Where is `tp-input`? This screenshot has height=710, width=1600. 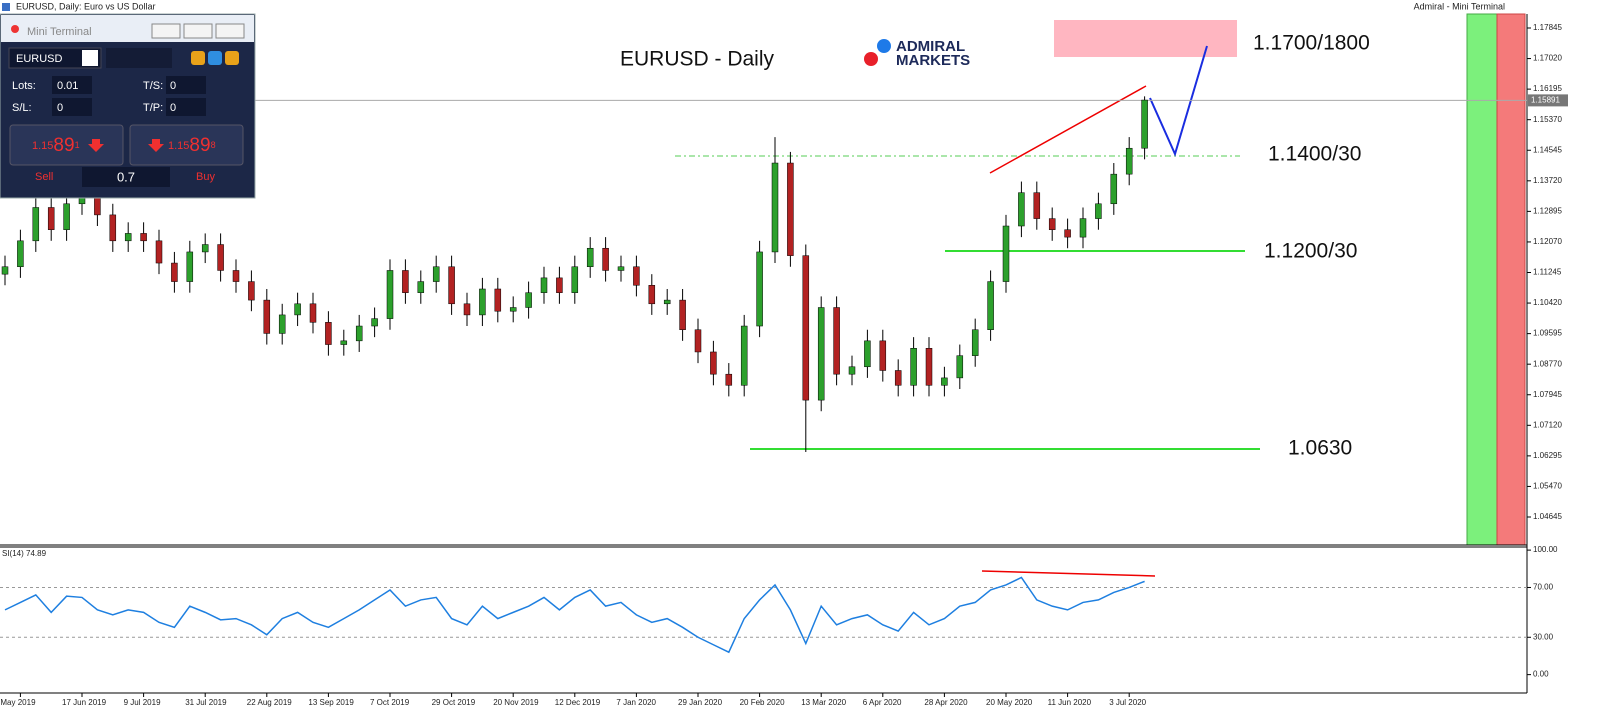
tp-input is located at coordinates (186, 107).